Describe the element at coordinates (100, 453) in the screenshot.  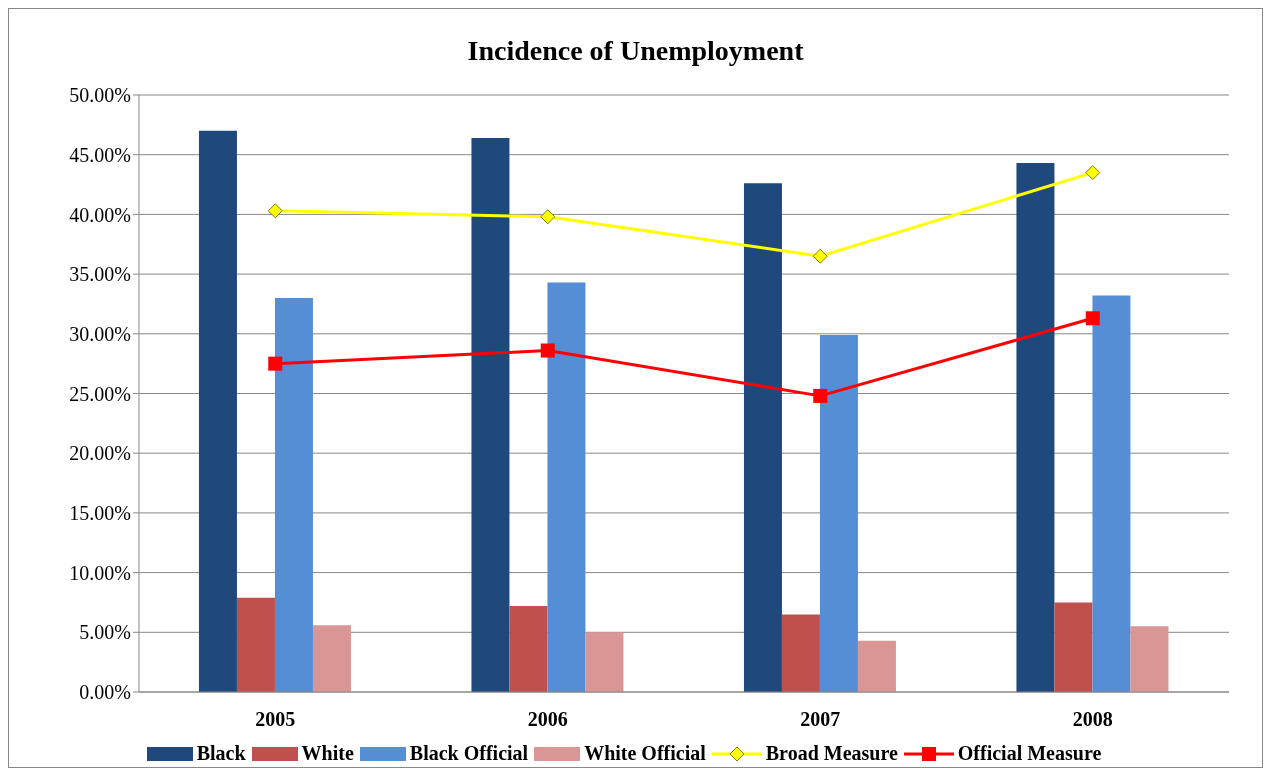
I see `y-tick-label: 20.00%` at that location.